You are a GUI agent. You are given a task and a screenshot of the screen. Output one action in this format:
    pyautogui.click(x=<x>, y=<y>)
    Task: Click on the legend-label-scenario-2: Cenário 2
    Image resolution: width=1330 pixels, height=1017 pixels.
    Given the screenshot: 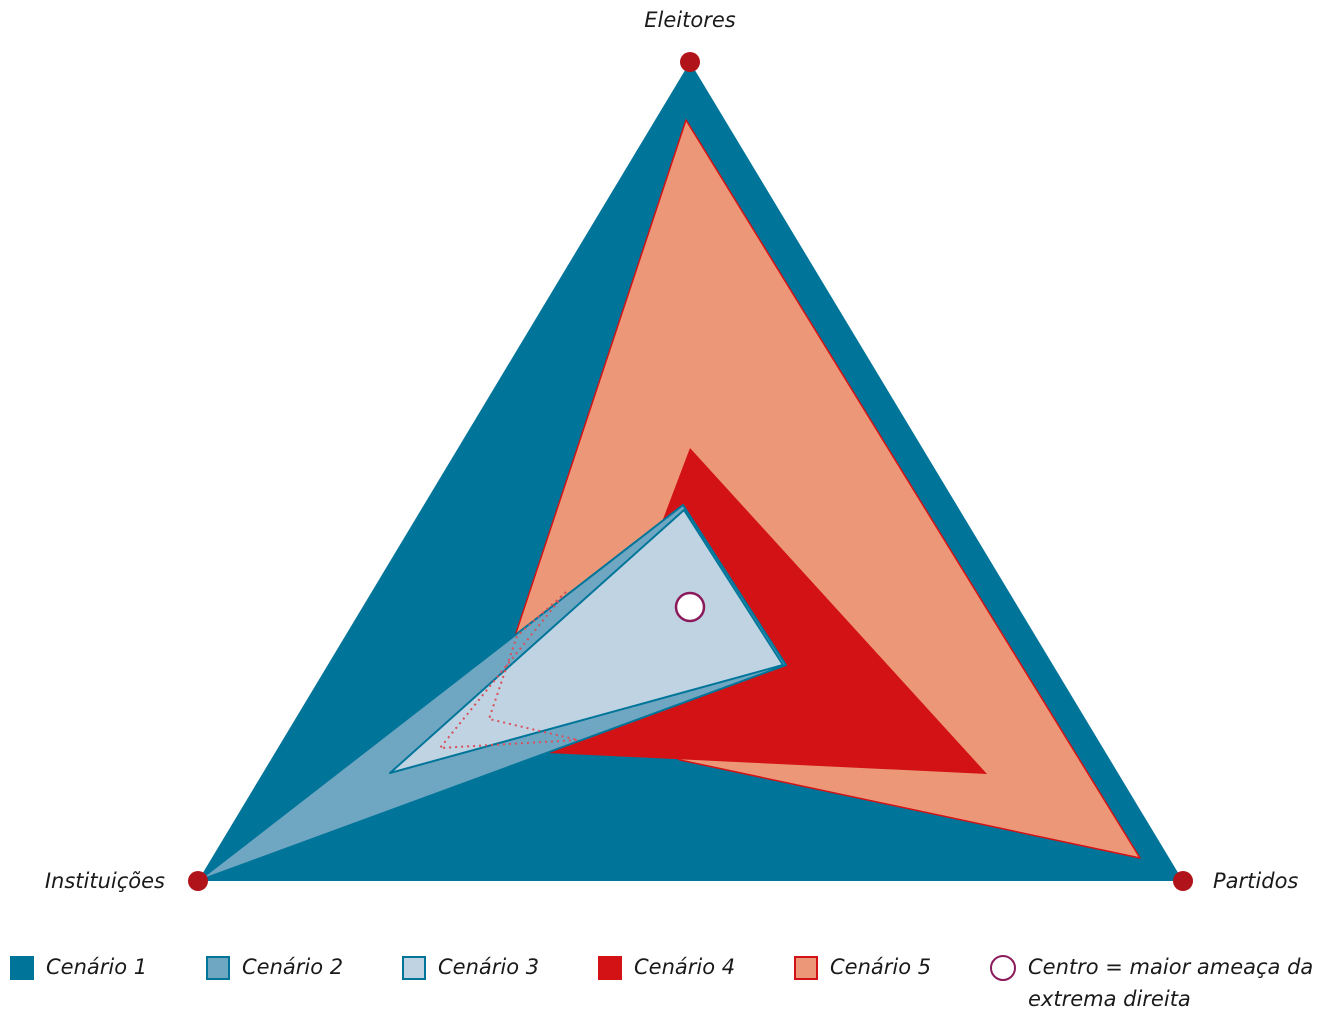 What is the action you would take?
    pyautogui.click(x=293, y=967)
    